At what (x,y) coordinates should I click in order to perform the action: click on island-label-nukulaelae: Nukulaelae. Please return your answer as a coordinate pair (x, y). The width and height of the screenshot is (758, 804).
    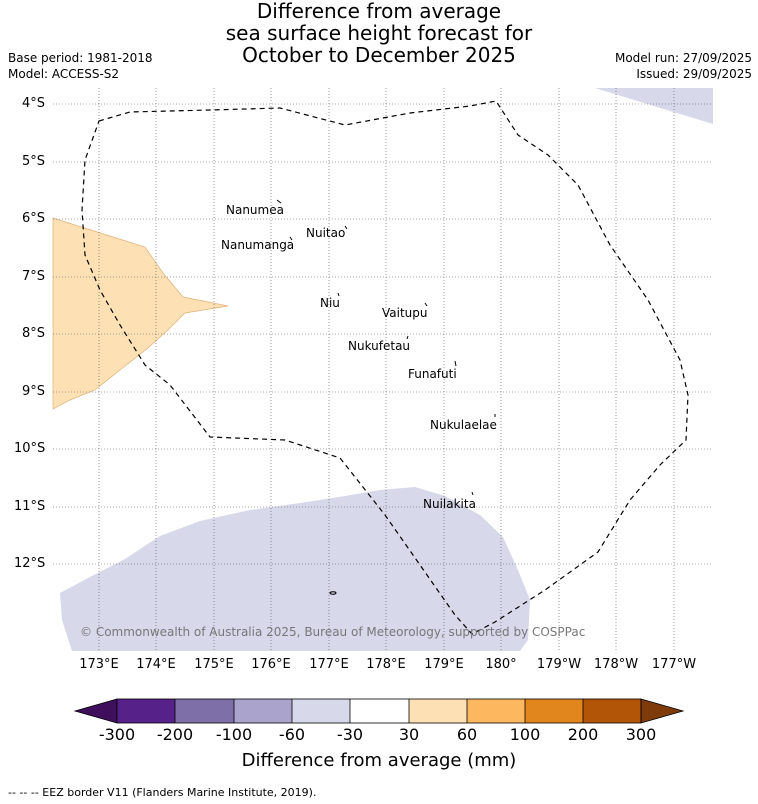
    Looking at the image, I should click on (463, 425).